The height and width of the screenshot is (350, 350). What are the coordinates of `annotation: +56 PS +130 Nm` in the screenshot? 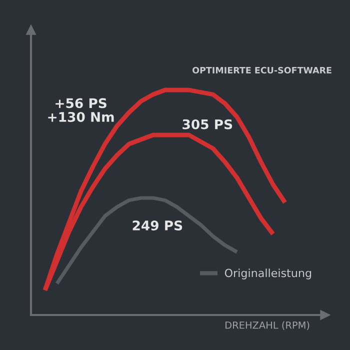 It's located at (81, 110).